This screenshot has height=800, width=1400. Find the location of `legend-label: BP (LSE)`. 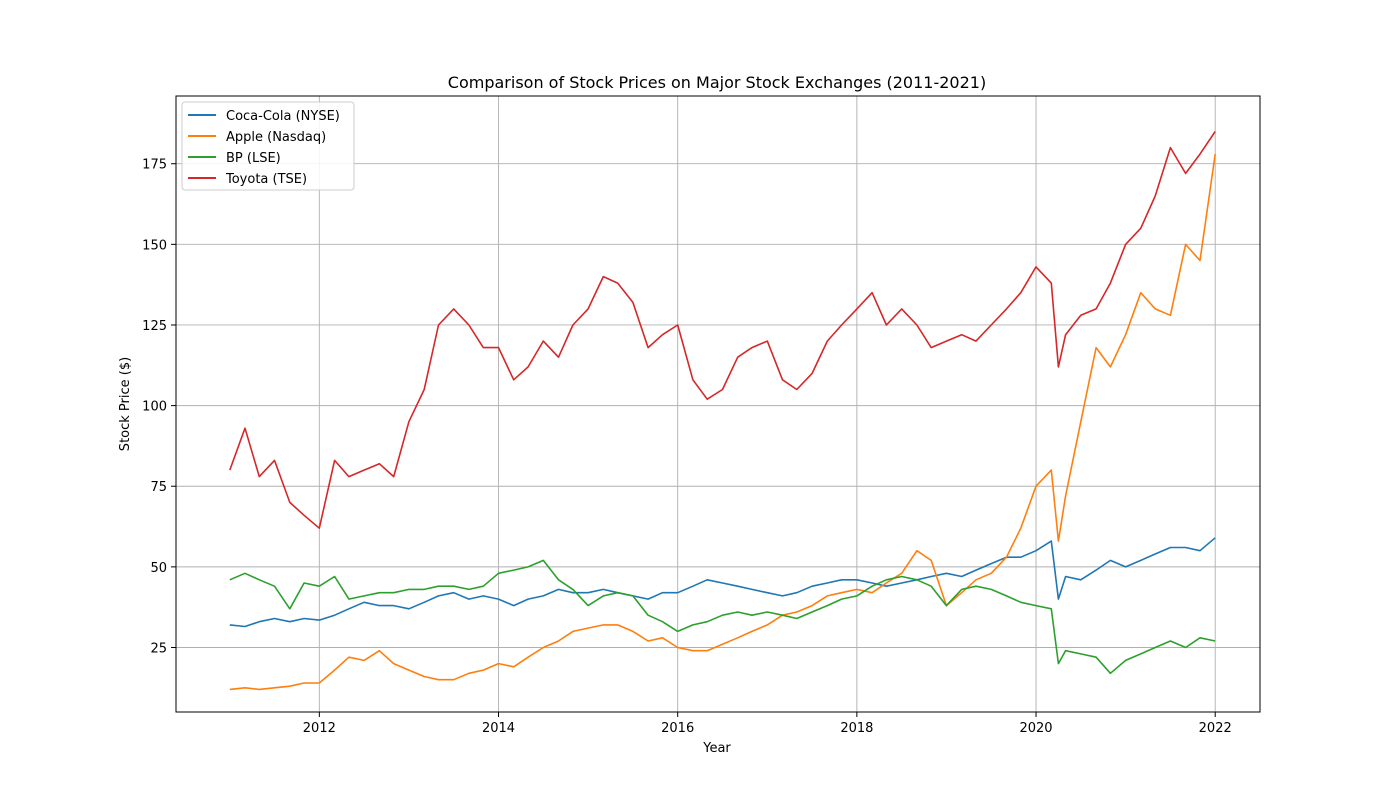

legend-label: BP (LSE) is located at coordinates (253, 158).